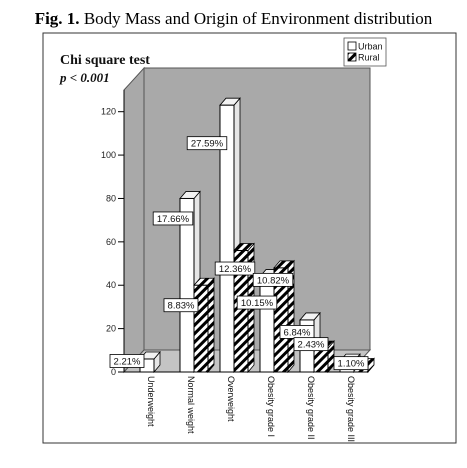 This screenshot has height=468, width=467. Describe the element at coordinates (111, 285) in the screenshot. I see `y-tick-label-40: 40` at that location.